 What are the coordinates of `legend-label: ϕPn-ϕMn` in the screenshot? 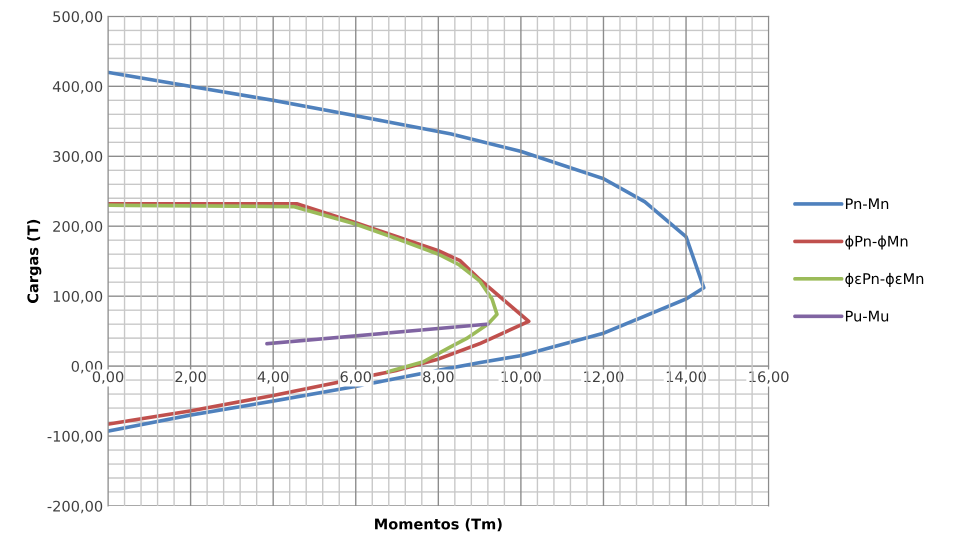 It's located at (876, 242).